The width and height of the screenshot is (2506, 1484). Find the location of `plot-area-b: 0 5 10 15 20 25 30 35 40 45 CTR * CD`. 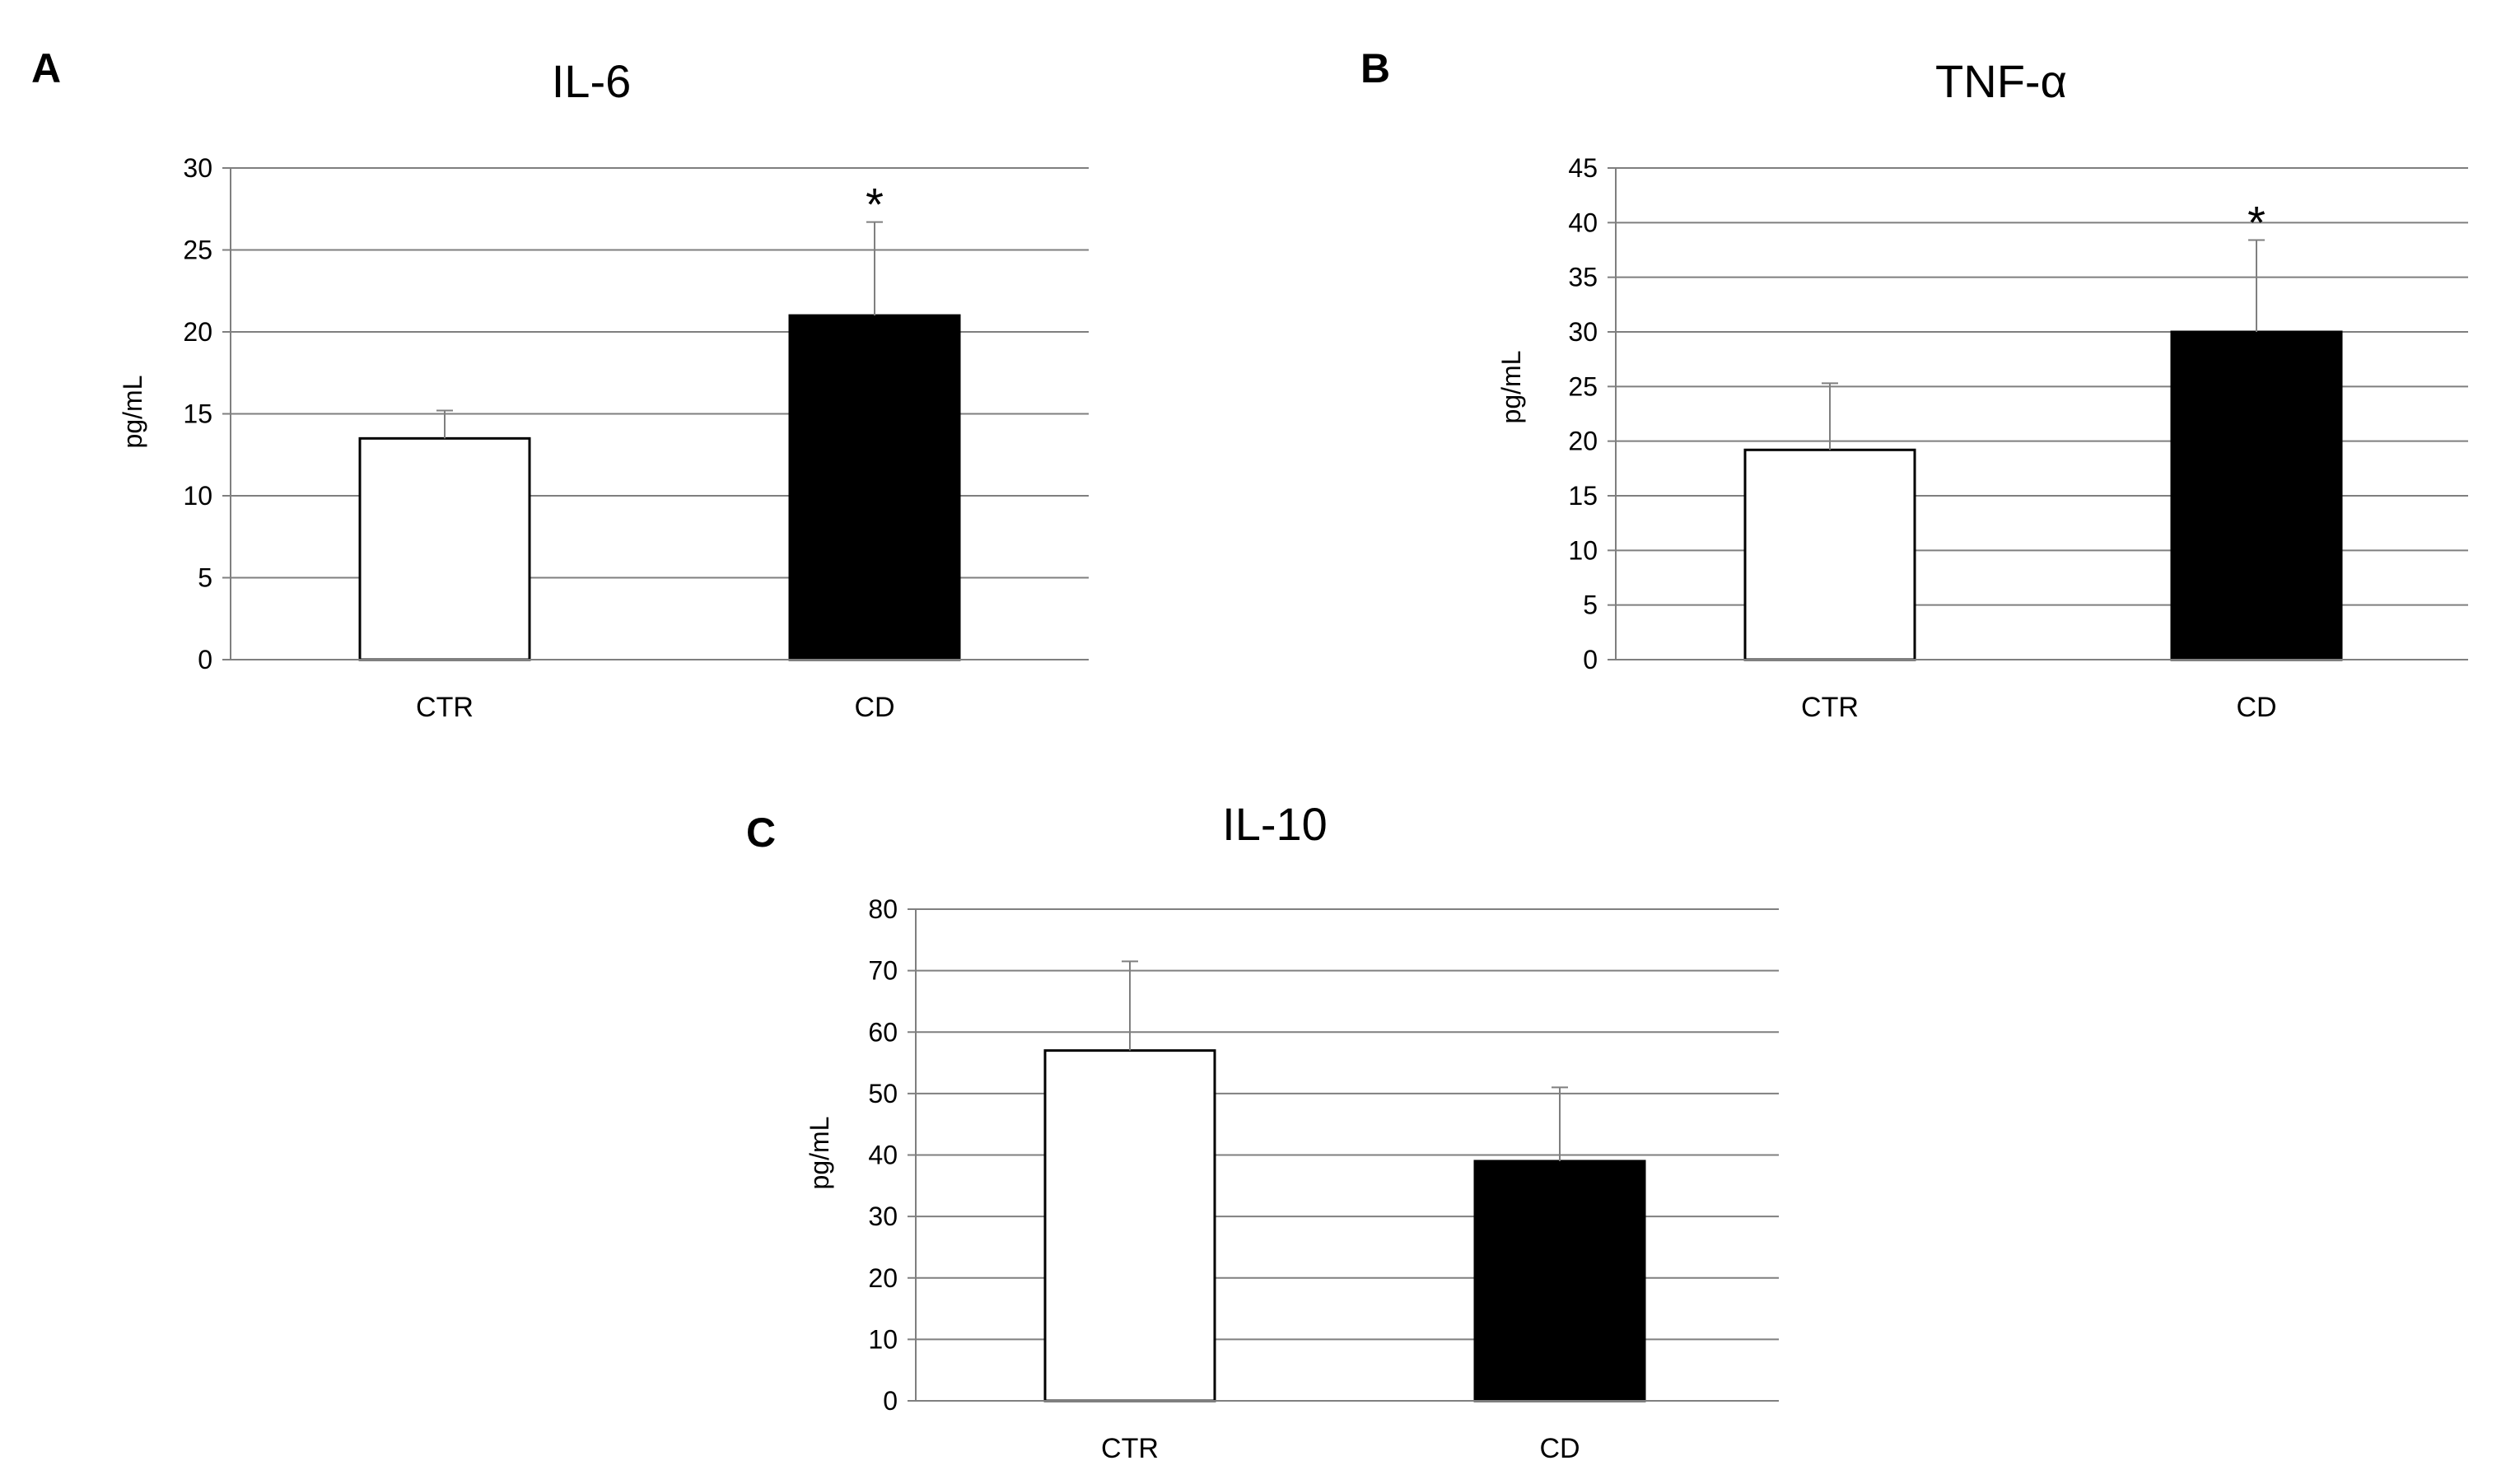

plot-area-b: 0 5 10 15 20 25 30 35 40 45 CTR * CD is located at coordinates (2018, 438).